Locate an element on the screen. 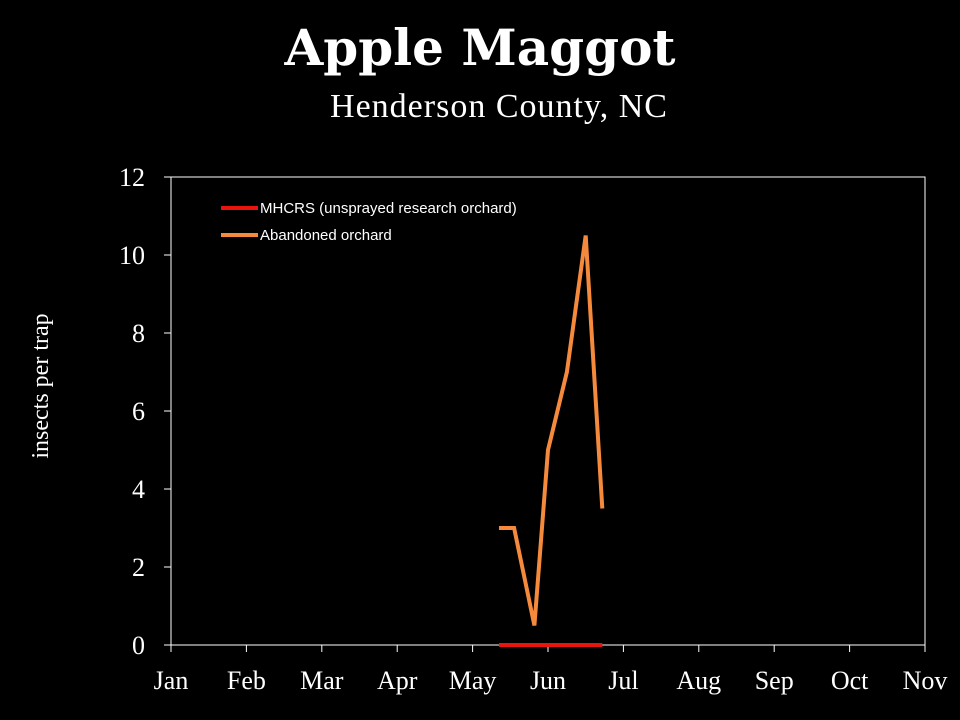 Image resolution: width=960 pixels, height=720 pixels. y-tick-label: 2 is located at coordinates (138, 567).